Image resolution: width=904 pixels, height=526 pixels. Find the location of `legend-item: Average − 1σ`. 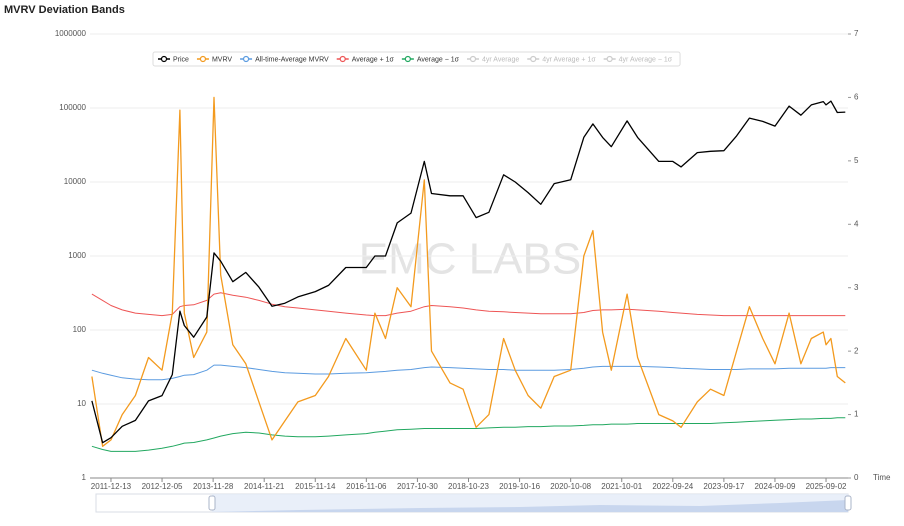

legend-item: Average − 1σ is located at coordinates (430, 59).